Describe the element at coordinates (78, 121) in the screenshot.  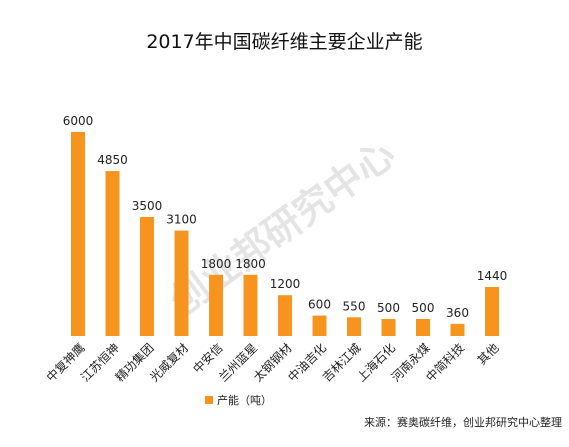
I see `data-label: 6000` at that location.